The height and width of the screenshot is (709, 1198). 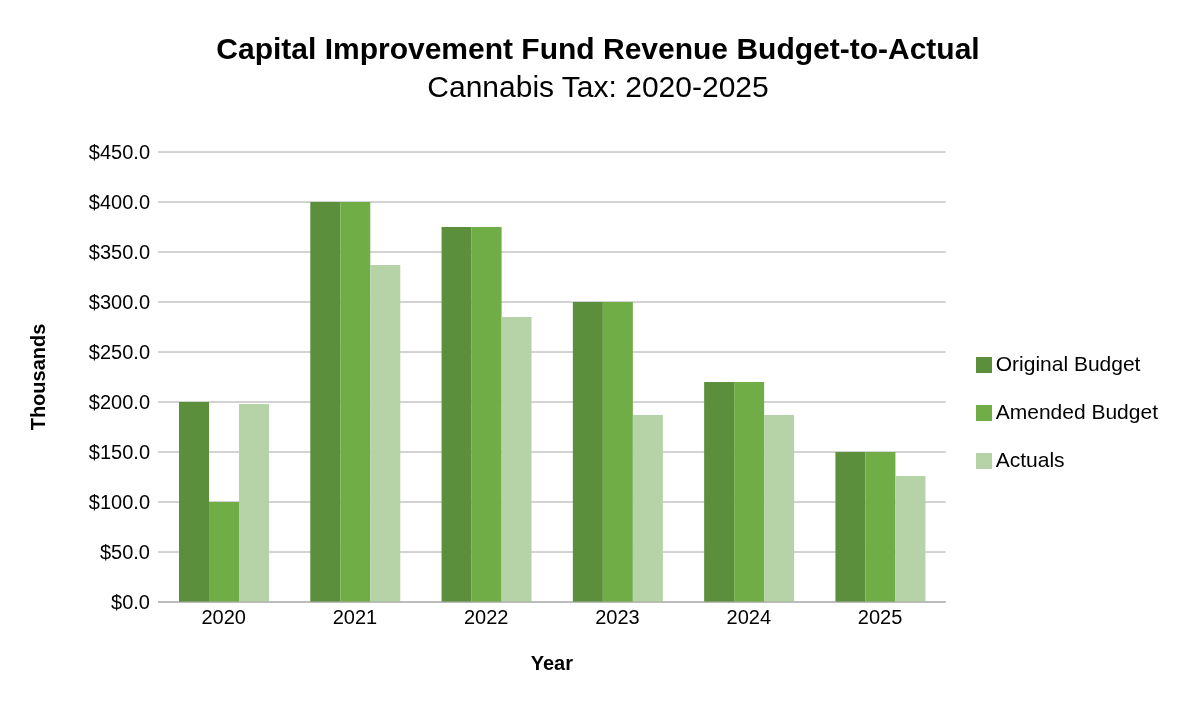 I want to click on x-tick-label: 2025, so click(x=880, y=617).